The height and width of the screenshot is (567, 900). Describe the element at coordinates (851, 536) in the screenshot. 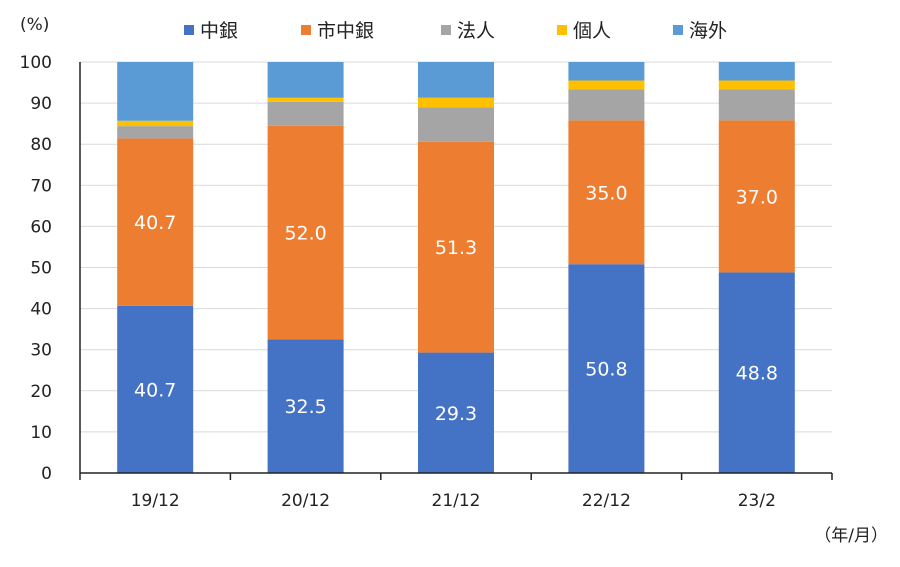

I see `x-unit-label: （年/月）` at that location.